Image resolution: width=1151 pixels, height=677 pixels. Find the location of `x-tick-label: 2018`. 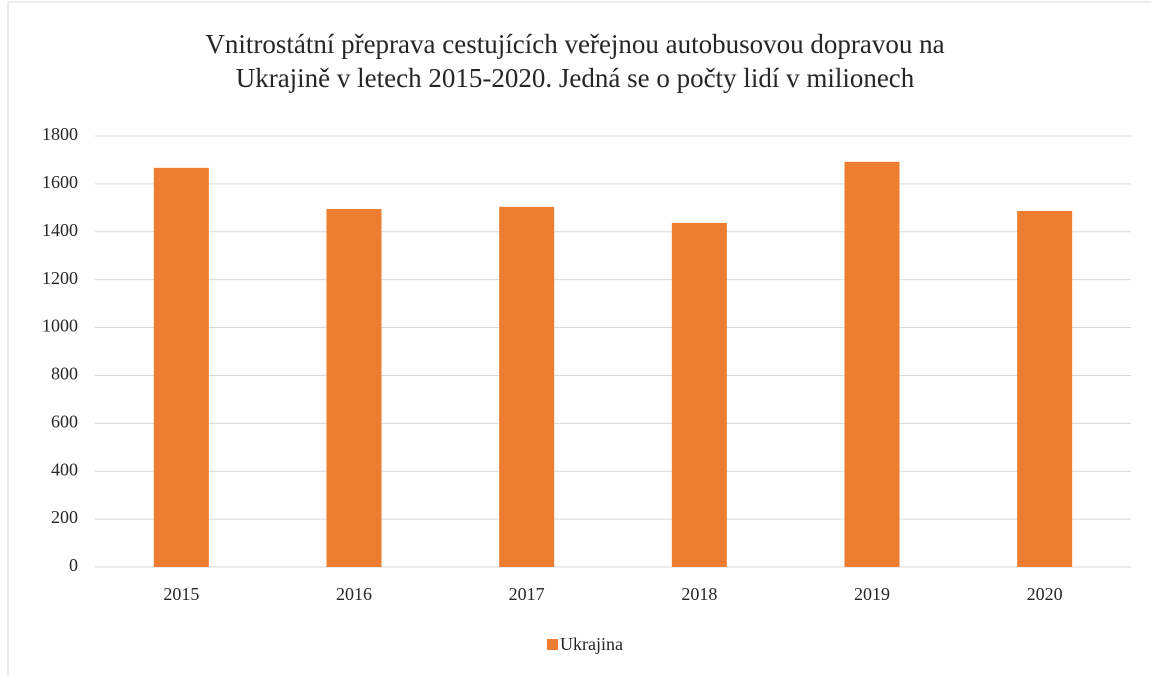

x-tick-label: 2018 is located at coordinates (699, 594).